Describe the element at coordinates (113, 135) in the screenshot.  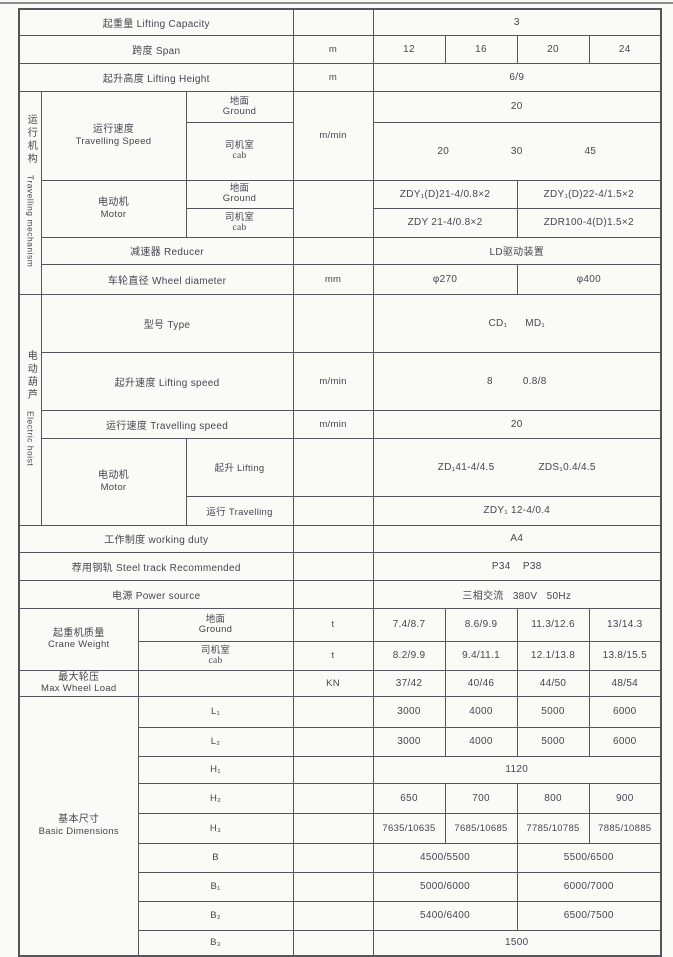
I see `travel-speed-label: 运行速度 Travelling Speed` at that location.